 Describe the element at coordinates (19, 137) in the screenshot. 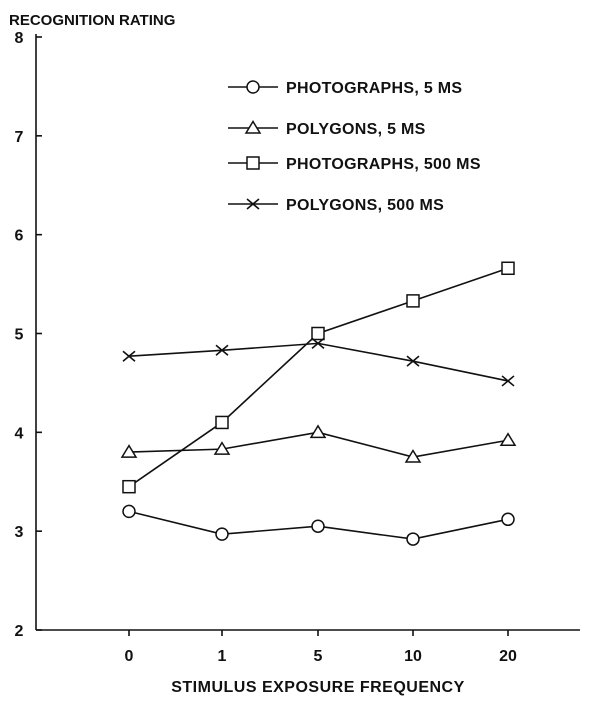

I see `y-tick-label: 7` at that location.